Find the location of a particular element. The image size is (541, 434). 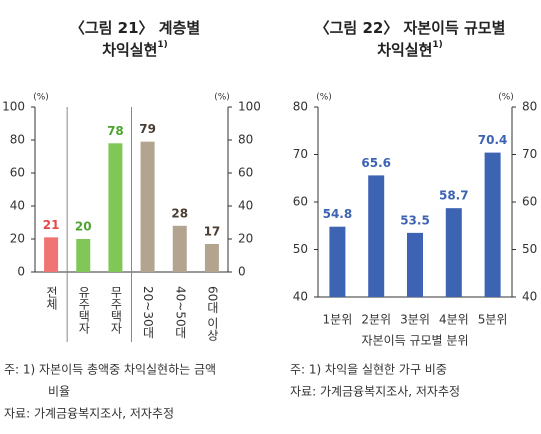

value-label: 78 is located at coordinates (115, 131).